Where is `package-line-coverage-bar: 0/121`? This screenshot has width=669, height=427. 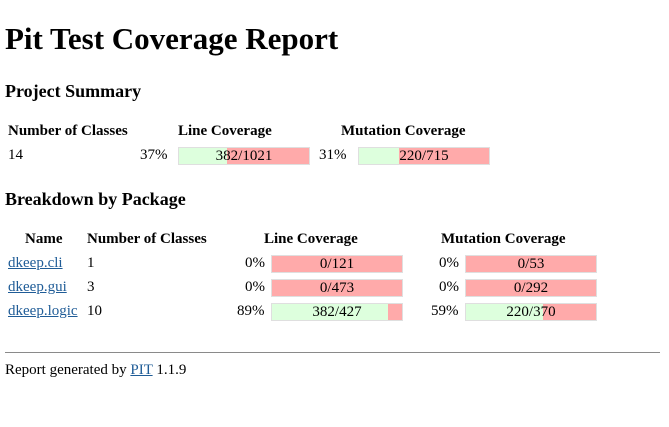
package-line-coverage-bar: 0/121 is located at coordinates (337, 264).